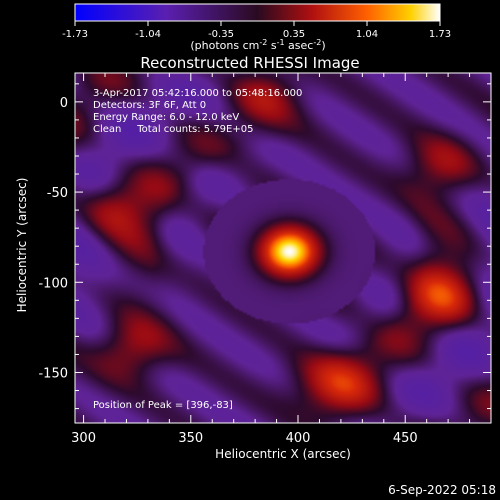  I want to click on annotation-energy-range: Energy Range: 6.0 - 12.0 keV, so click(166, 117).